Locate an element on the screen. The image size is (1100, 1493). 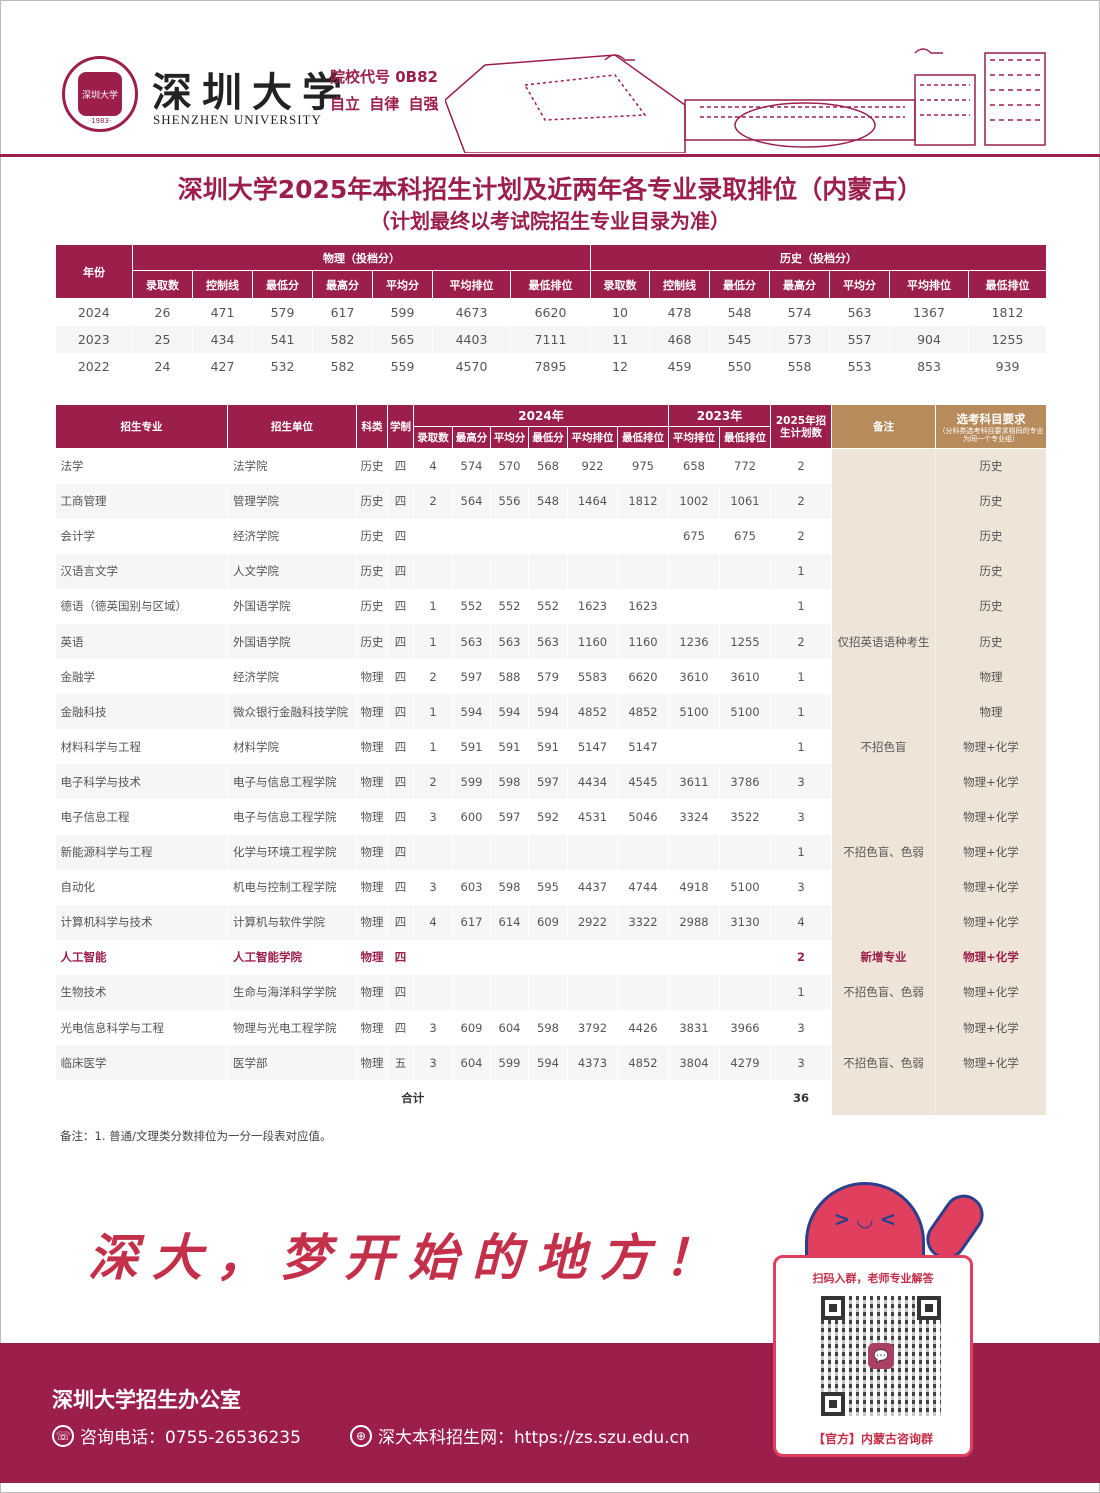
max-2024: 564 is located at coordinates (471, 501).